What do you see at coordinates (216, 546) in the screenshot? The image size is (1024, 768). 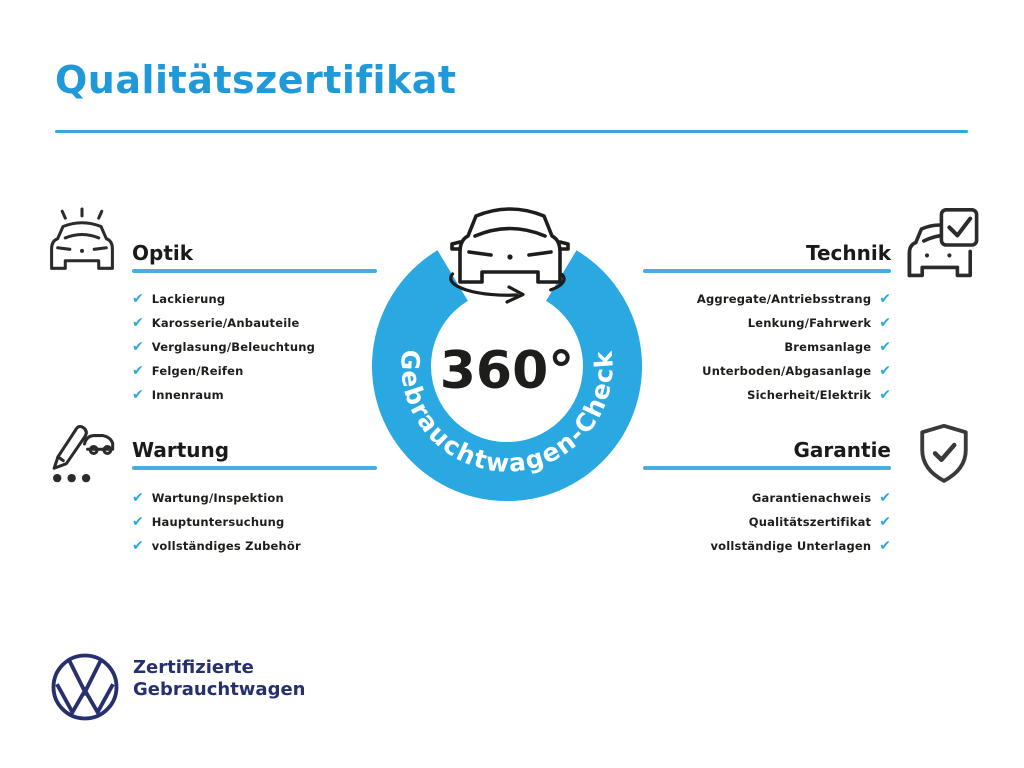 I see `list-item: ✔ vollständiges Zubehör` at bounding box center [216, 546].